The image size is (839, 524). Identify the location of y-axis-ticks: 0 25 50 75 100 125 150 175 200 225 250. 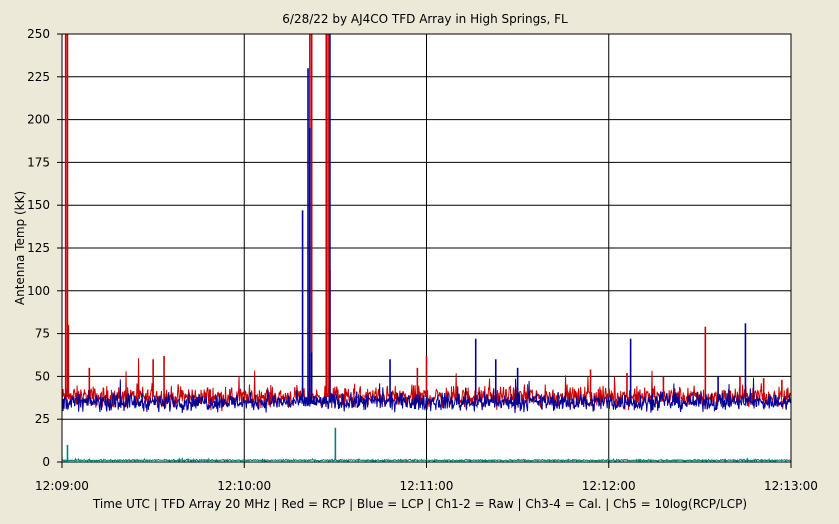
(44, 248).